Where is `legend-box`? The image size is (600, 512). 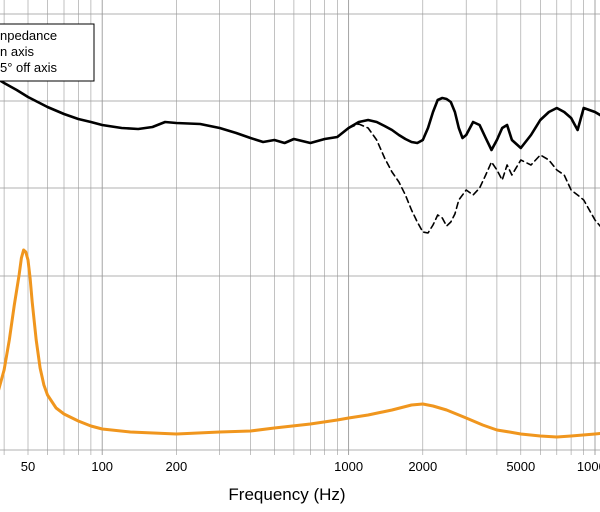 legend-box is located at coordinates (47, 52).